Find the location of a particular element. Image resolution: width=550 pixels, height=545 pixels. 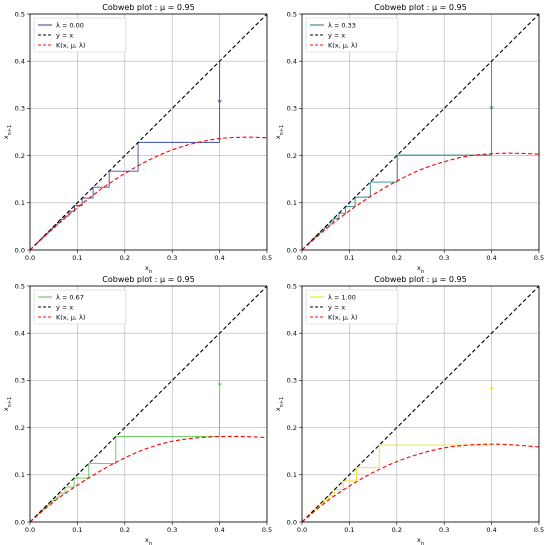

legend: λ = 0.33 y = x K(x, μ, λ) is located at coordinates (352, 35).